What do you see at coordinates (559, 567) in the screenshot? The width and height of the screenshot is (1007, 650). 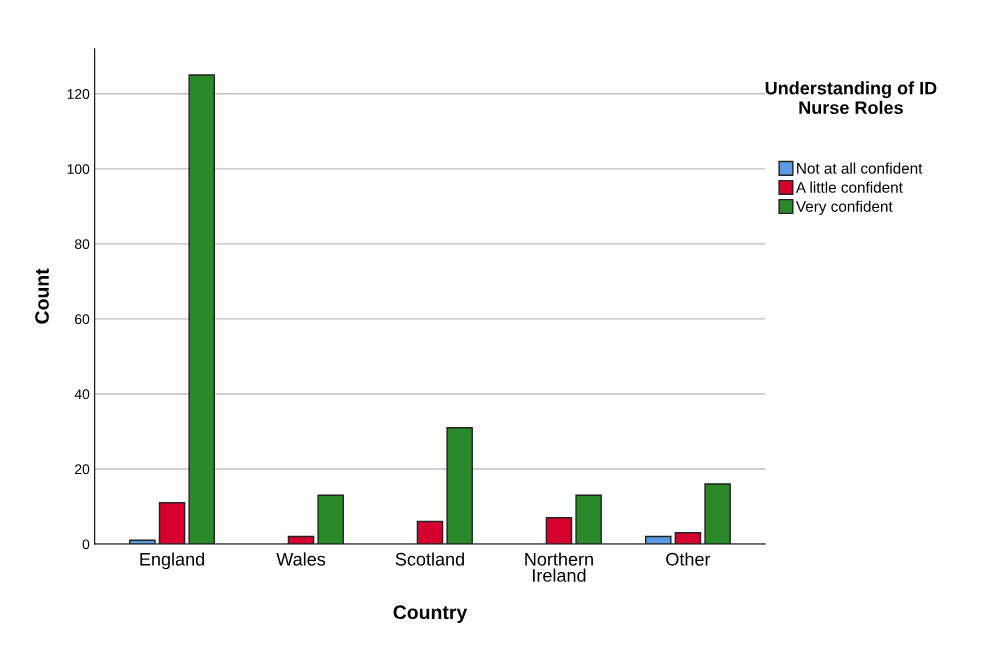 I see `x-tick-label: Northern Ireland` at bounding box center [559, 567].